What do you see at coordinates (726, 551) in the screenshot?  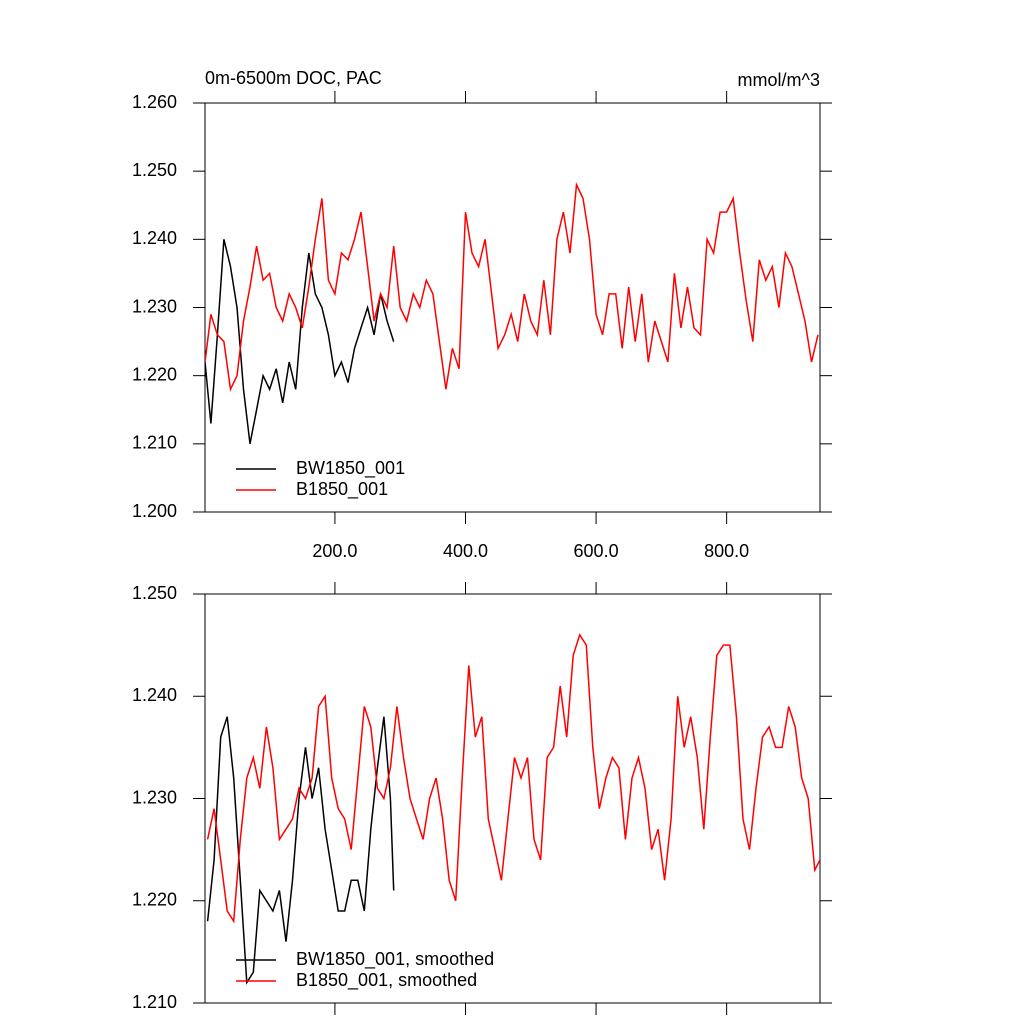 I see `x-tick-label: 800.0` at bounding box center [726, 551].